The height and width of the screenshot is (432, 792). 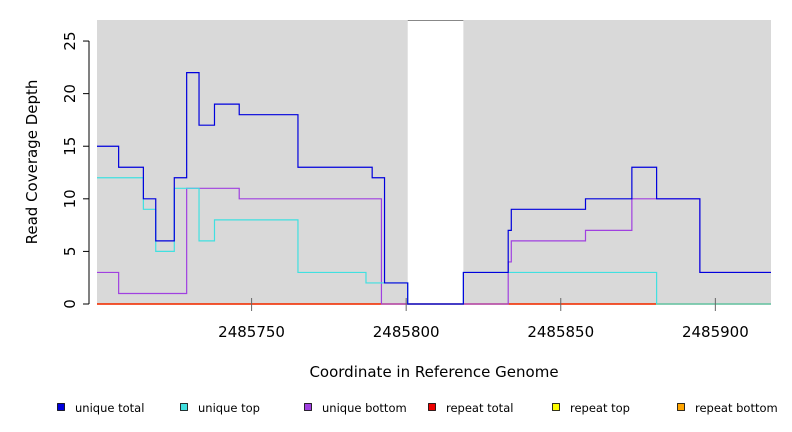 What do you see at coordinates (600, 408) in the screenshot?
I see `legend-label: repeat top` at bounding box center [600, 408].